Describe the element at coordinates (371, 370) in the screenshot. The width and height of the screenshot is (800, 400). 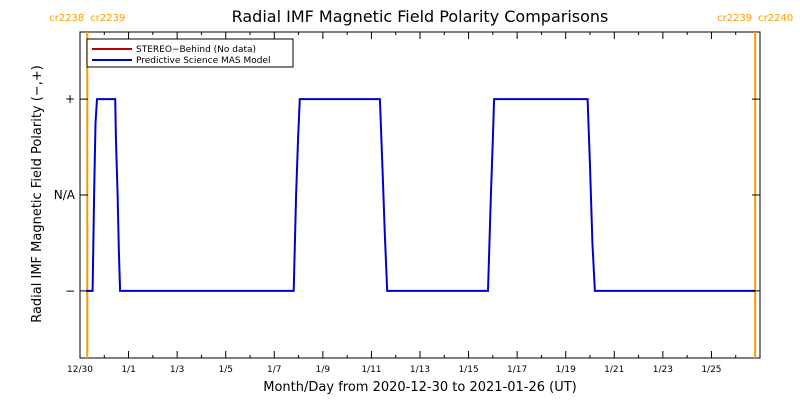
I see `x-tick-label: 1/11` at that location.